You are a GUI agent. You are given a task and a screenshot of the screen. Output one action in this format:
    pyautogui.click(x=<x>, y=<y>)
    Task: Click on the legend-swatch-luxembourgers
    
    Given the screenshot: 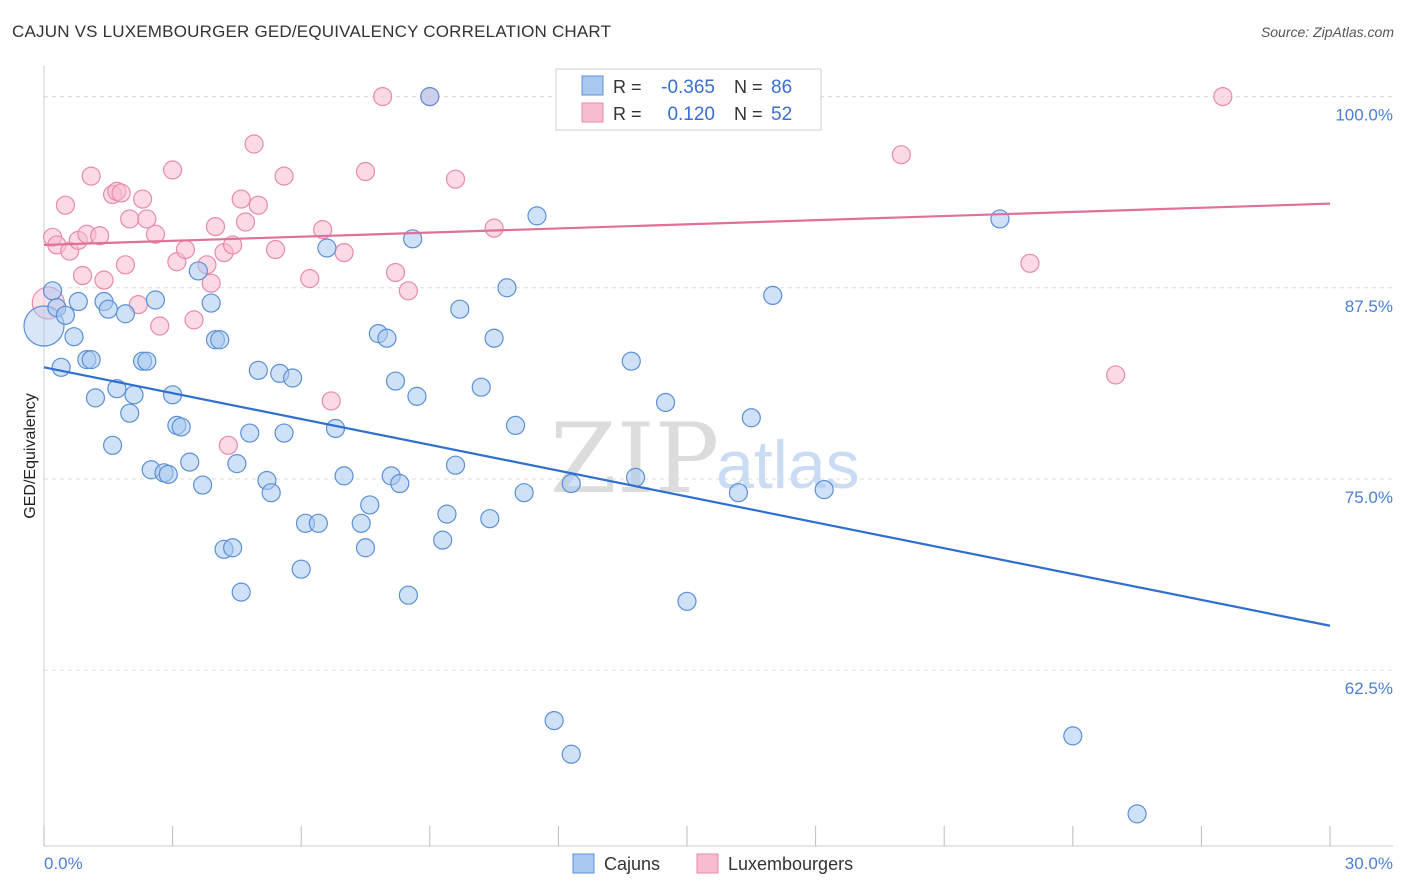 What is the action you would take?
    pyautogui.click(x=707, y=863)
    